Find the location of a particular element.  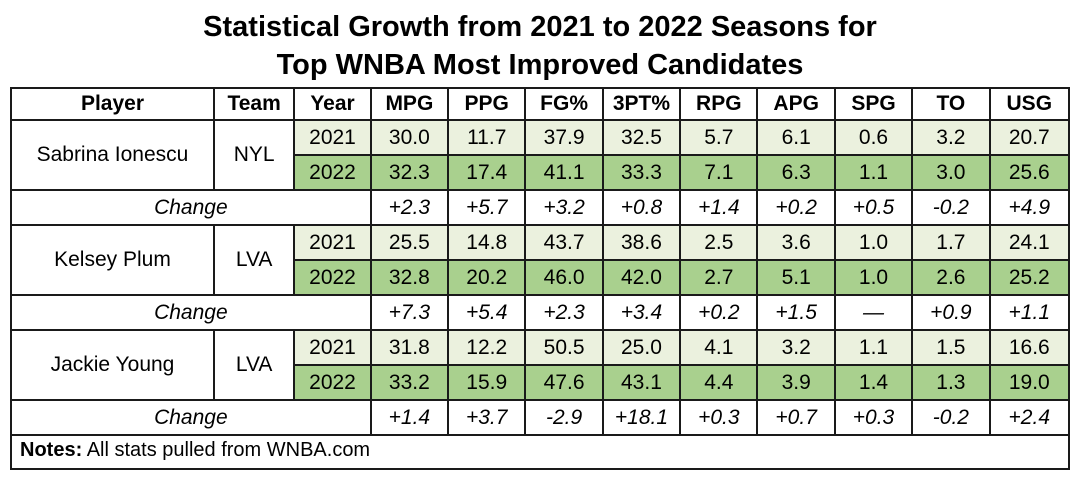

stat-cell-2022: 2.7 is located at coordinates (719, 277).